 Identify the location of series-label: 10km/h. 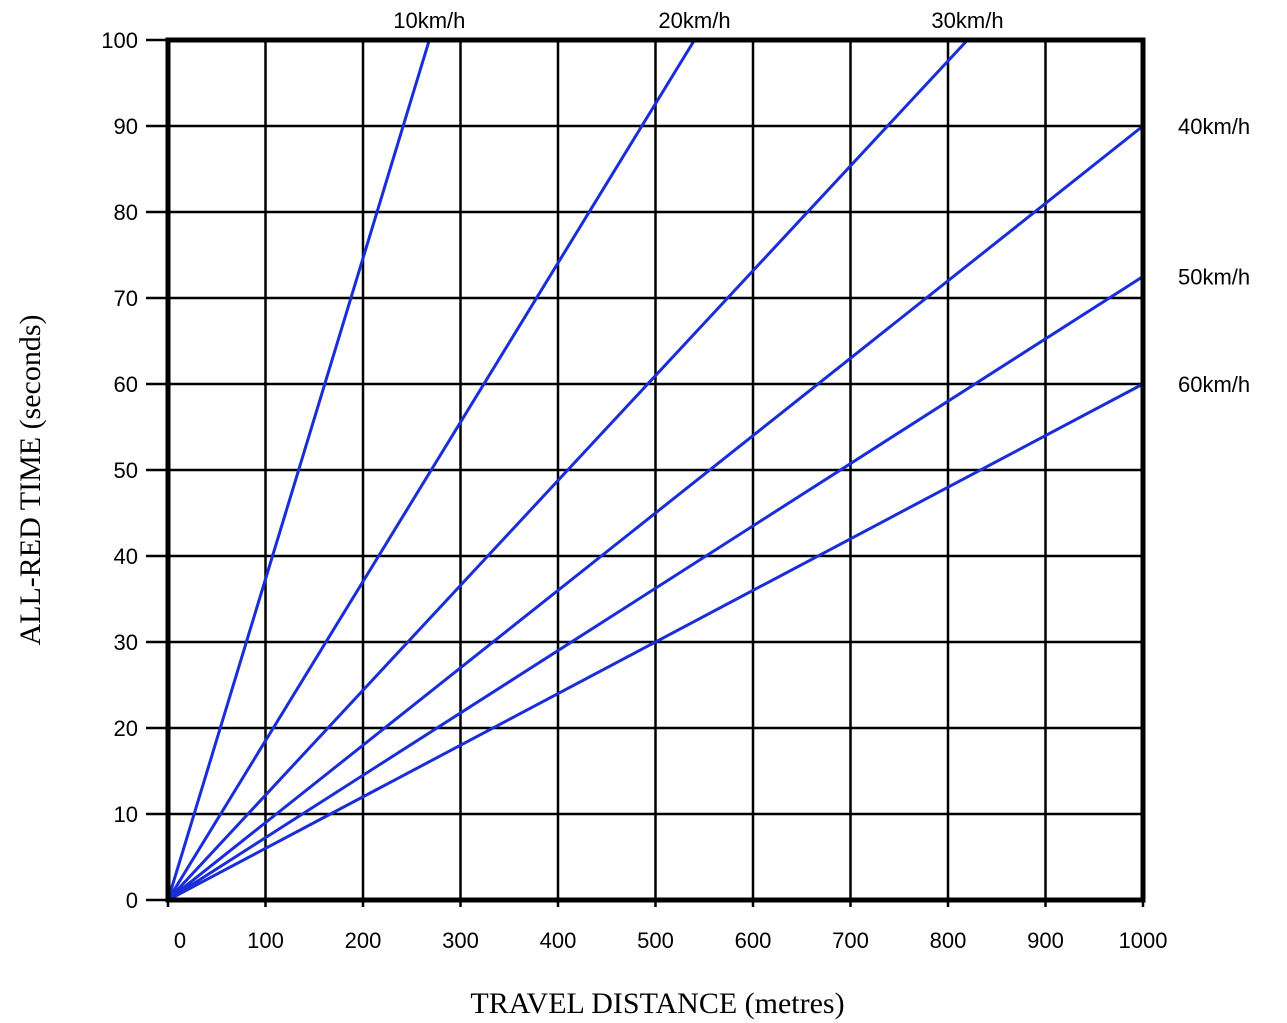
(429, 20).